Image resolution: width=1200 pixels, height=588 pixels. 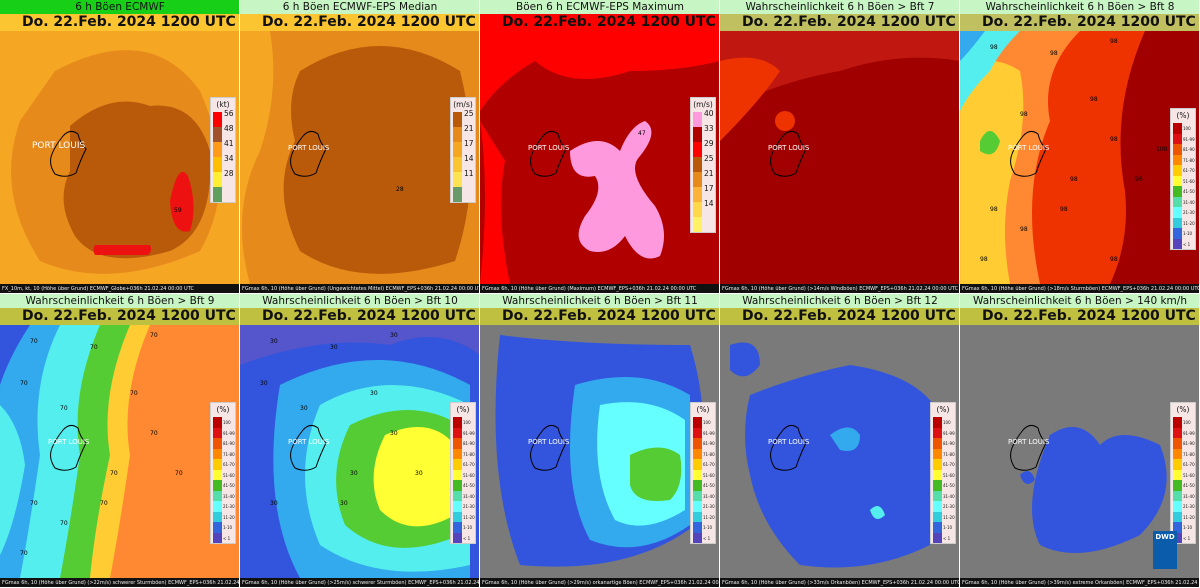 I want to click on map-area: PORT LOUIS 28, so click(x=360, y=157).